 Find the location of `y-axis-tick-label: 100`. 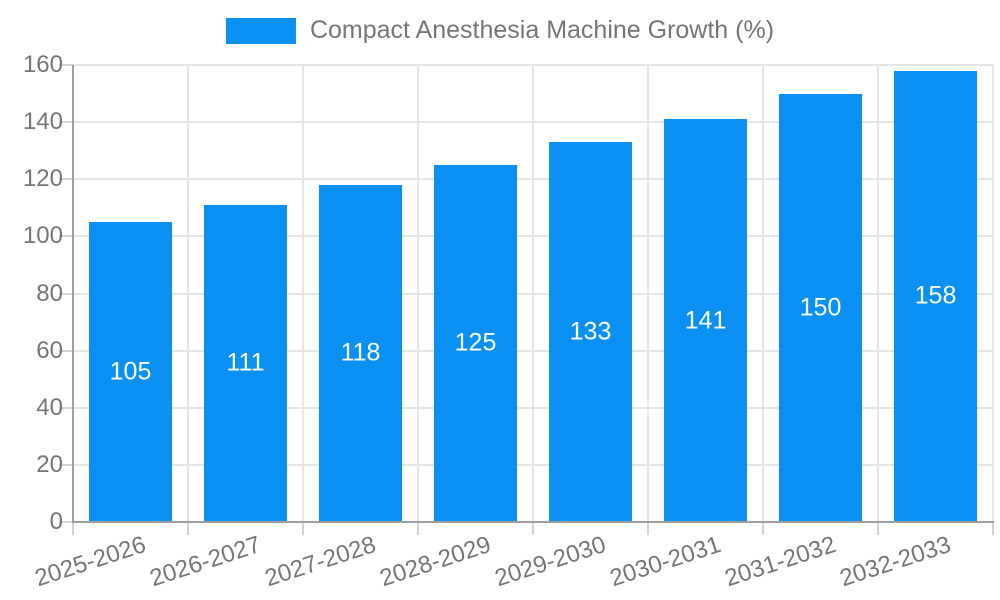

y-axis-tick-label: 100 is located at coordinates (42, 236).